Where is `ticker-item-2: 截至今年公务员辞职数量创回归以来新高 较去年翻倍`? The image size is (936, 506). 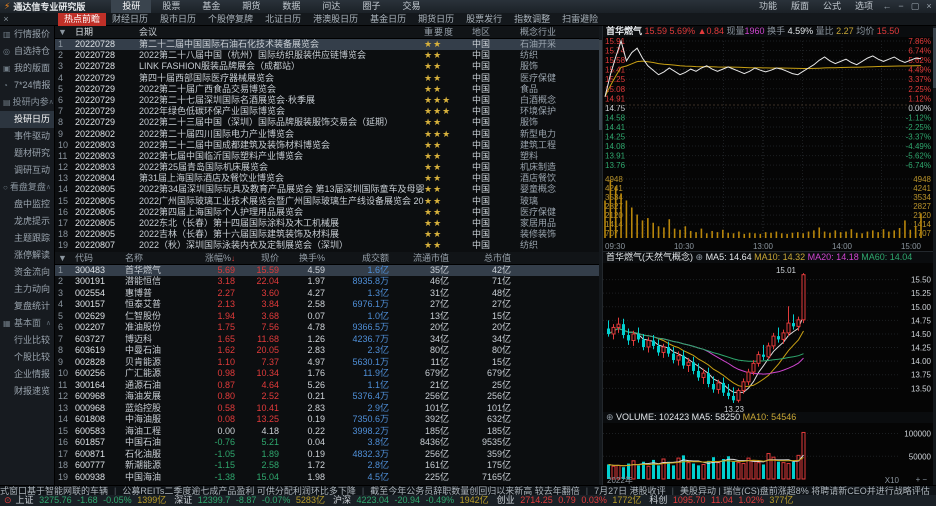
ticker-item-2: 截至今年公务员辞职数量创回归以来新高 较去年翻倍 is located at coordinates (475, 490).